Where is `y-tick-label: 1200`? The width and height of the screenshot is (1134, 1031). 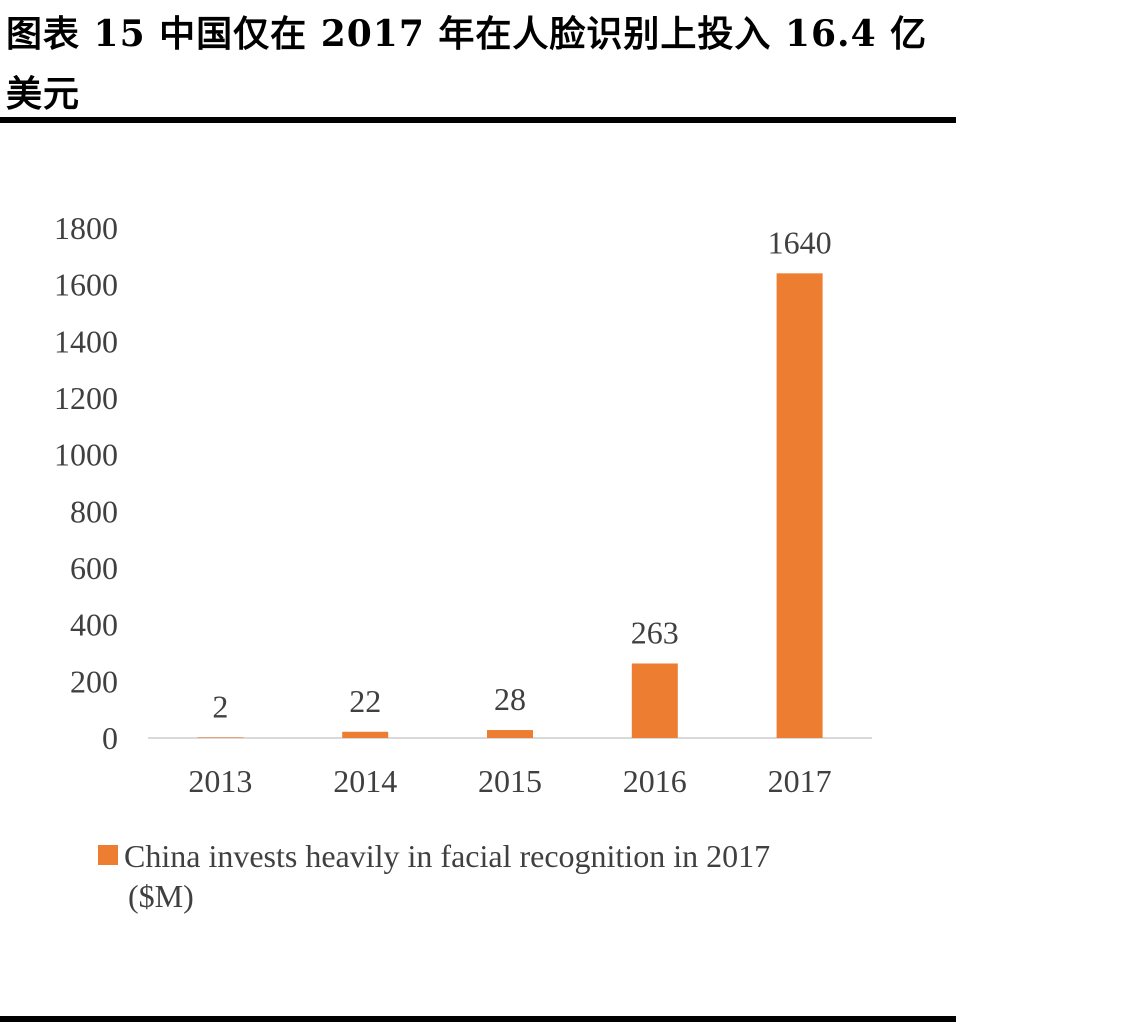 y-tick-label: 1200 is located at coordinates (86, 398).